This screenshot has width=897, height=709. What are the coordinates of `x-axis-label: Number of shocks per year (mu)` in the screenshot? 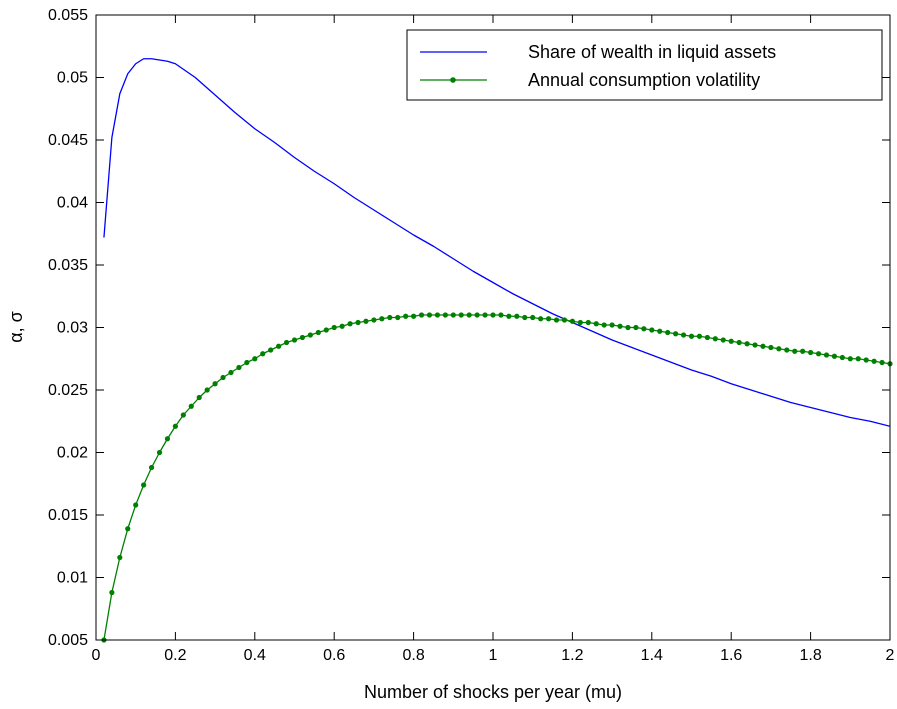 It's located at (493, 692).